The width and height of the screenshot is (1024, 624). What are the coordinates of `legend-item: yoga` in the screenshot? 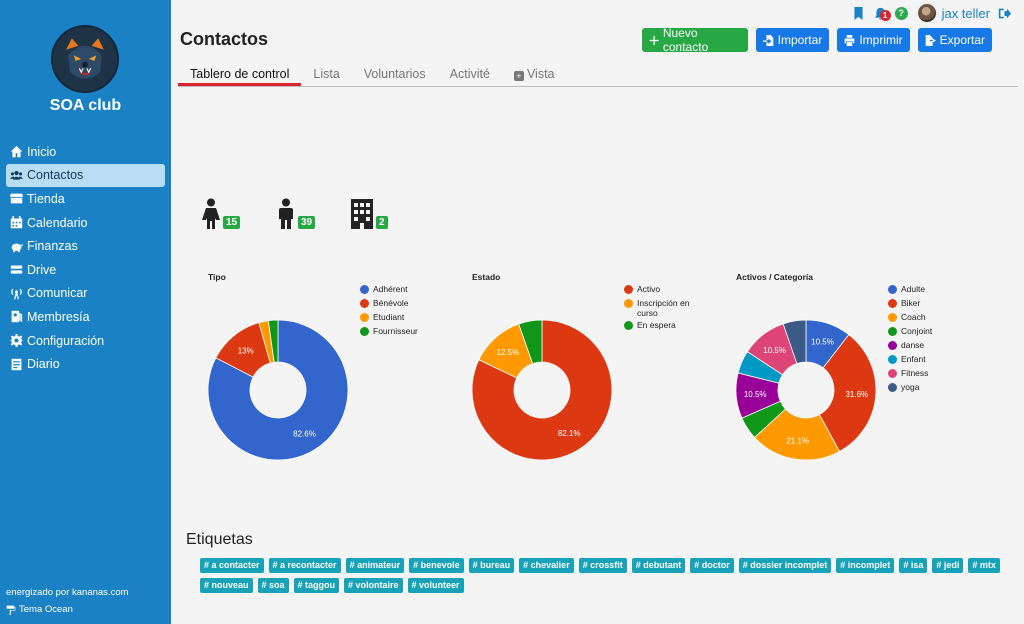 It's located at (910, 389).